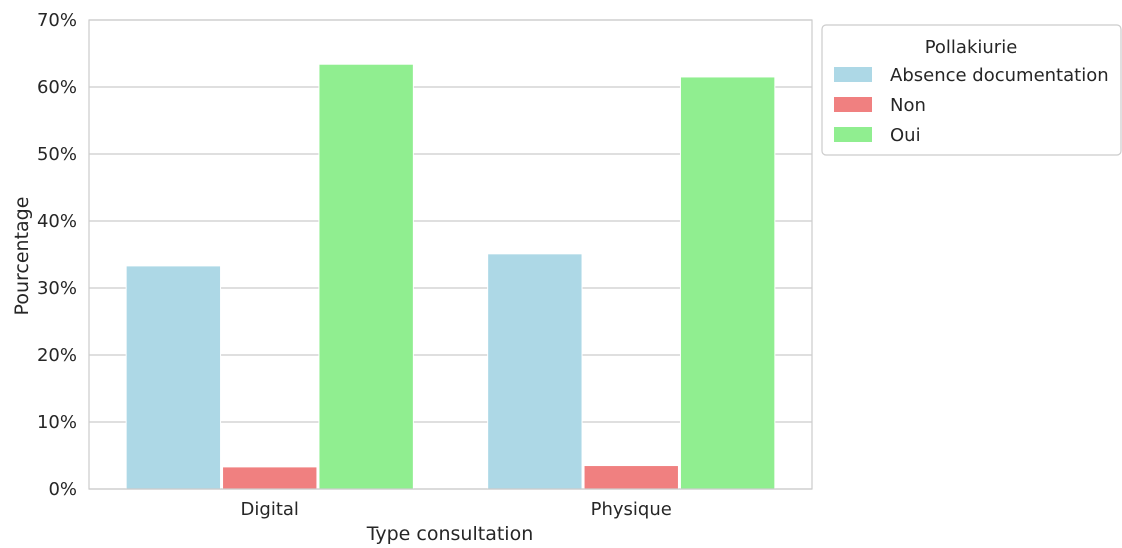 The height and width of the screenshot is (548, 1122). What do you see at coordinates (270, 509) in the screenshot?
I see `x-tick-label: Digital` at bounding box center [270, 509].